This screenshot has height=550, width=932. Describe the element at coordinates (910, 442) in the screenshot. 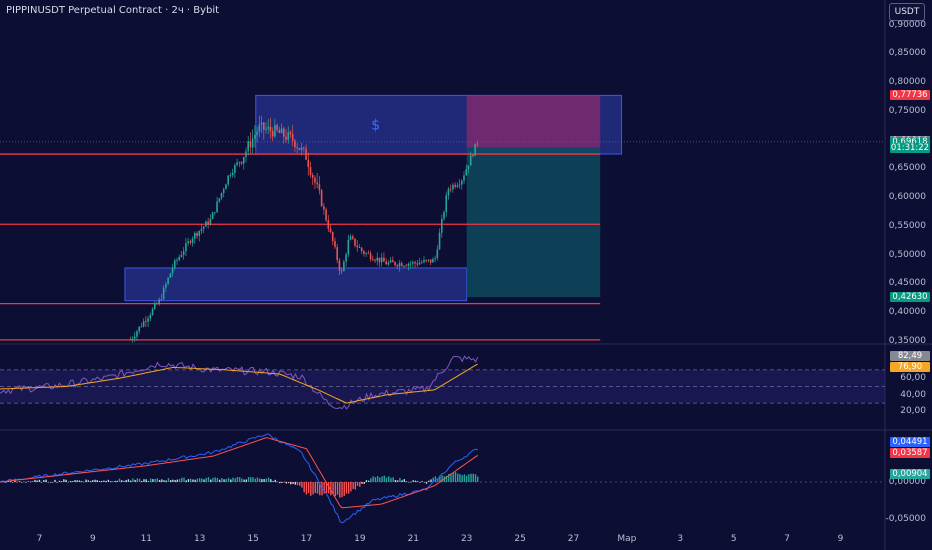

I see `macd-badge: 0,04491` at that location.